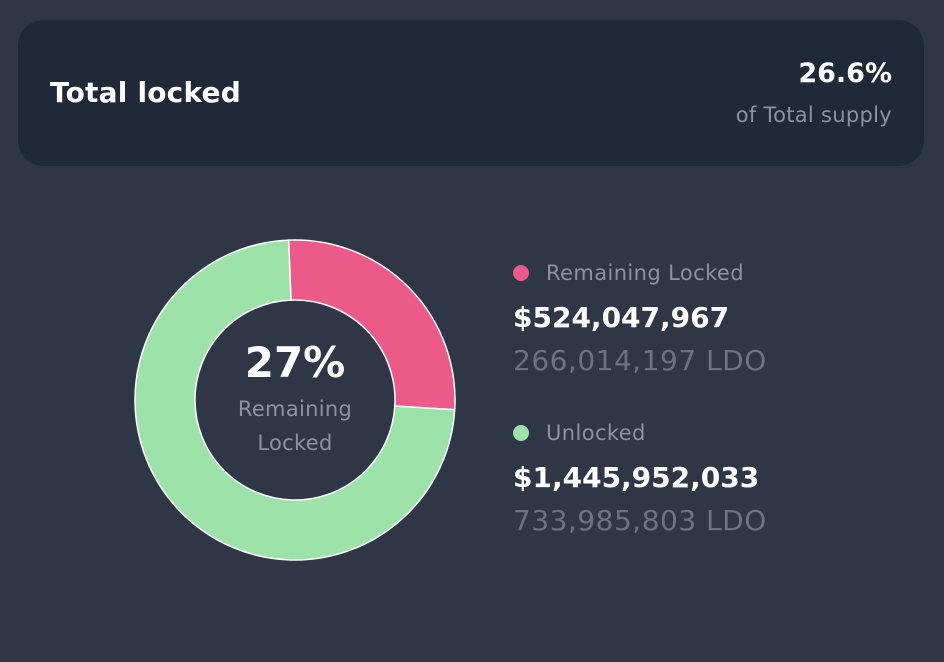  What do you see at coordinates (813, 115) in the screenshot?
I see `locked-percent-caption: of Total supply` at bounding box center [813, 115].